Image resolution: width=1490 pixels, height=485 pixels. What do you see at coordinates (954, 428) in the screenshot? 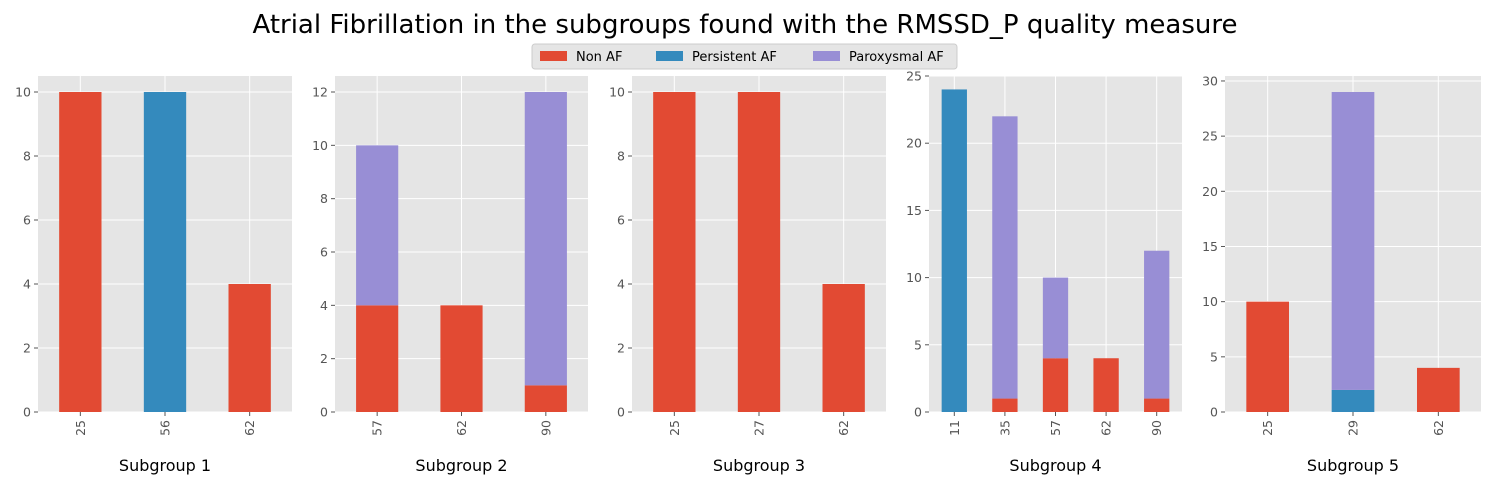
I see `x-tick-label: 11` at bounding box center [954, 428].